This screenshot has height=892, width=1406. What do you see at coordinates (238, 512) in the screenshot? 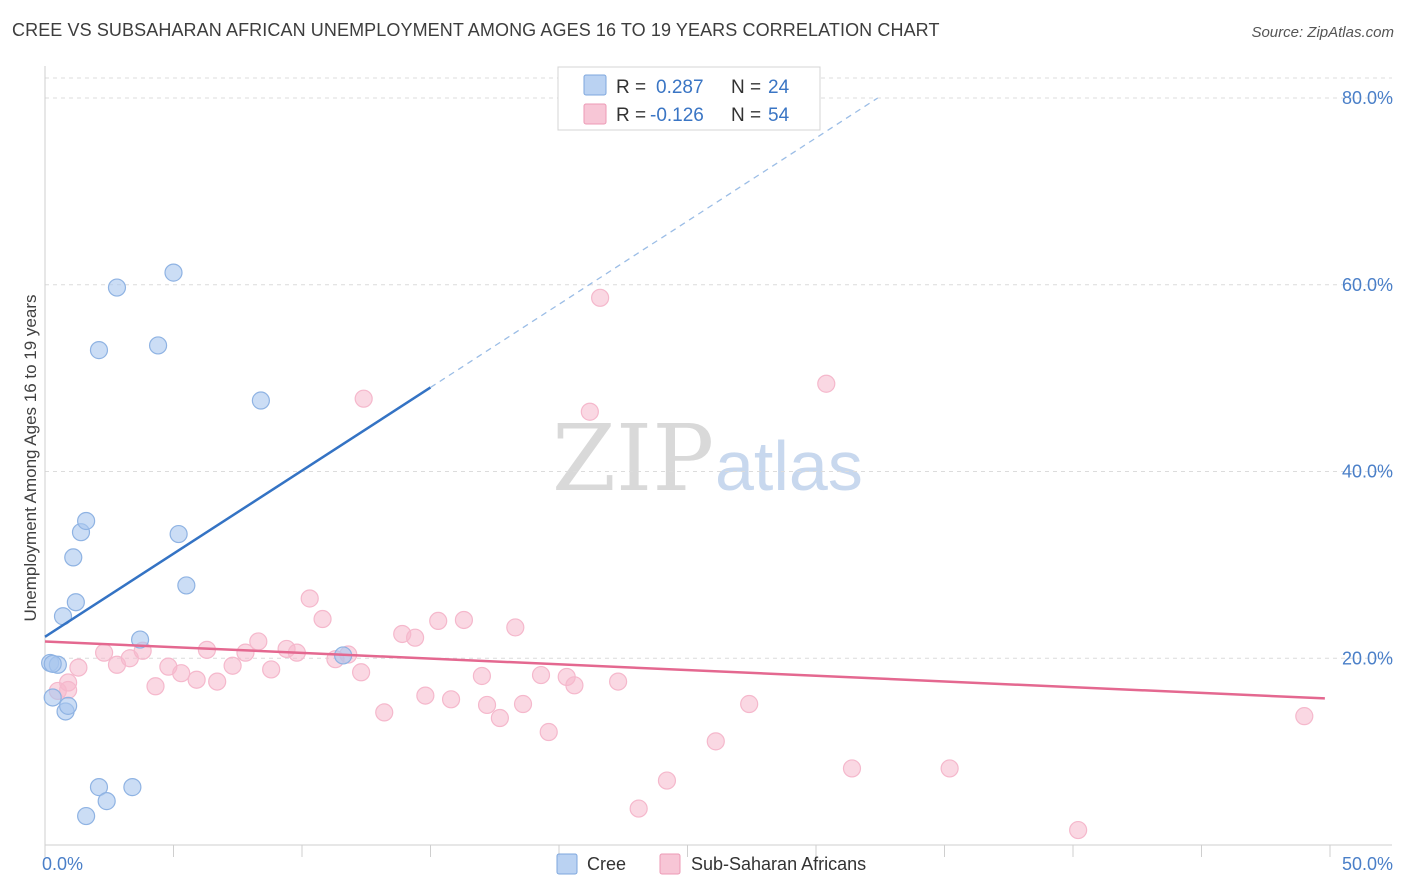
I see `cree-trendline` at bounding box center [238, 512].